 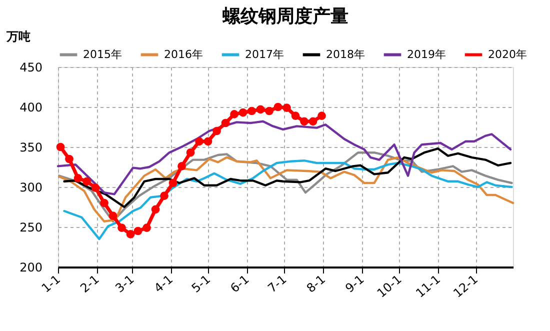 I want to click on x-tick-label: 4-1, so click(x=163, y=284).